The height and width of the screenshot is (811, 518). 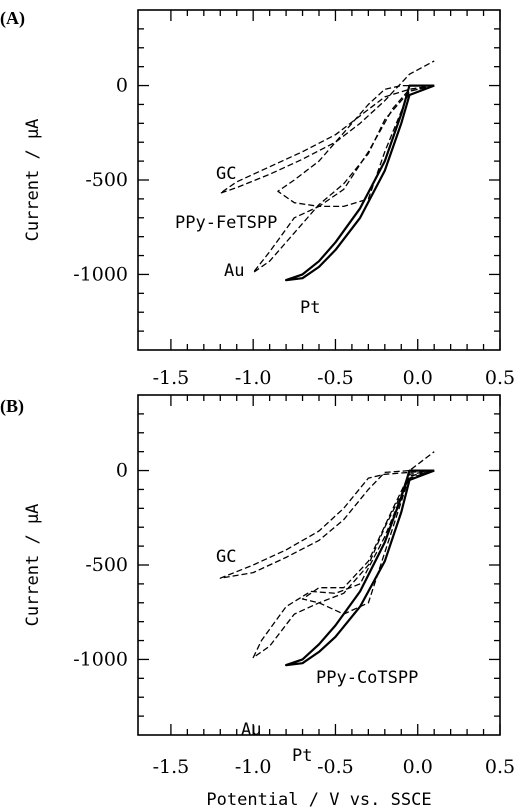 I want to click on curve-annotation: PPy-CoTSPP, so click(x=367, y=678).